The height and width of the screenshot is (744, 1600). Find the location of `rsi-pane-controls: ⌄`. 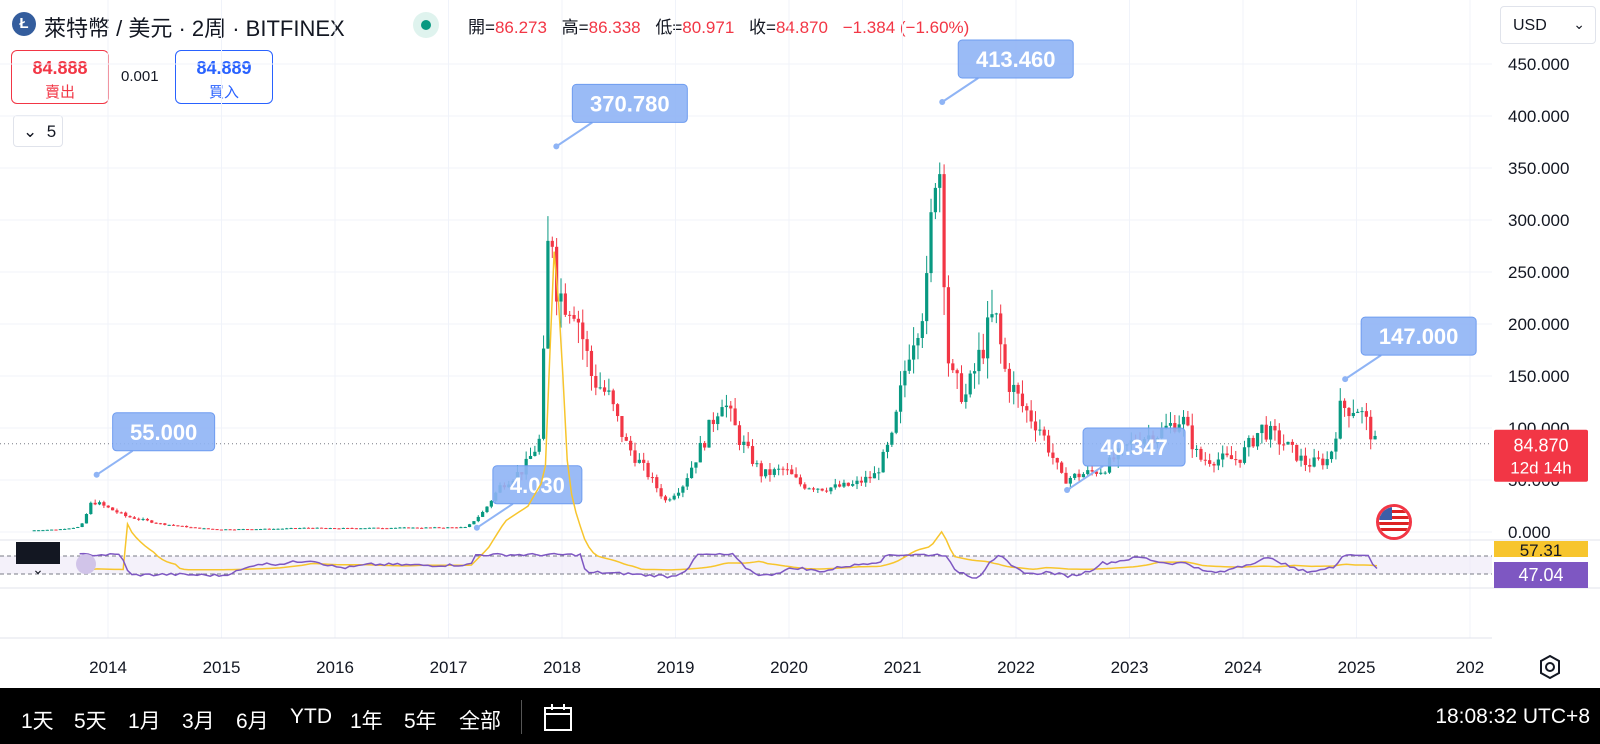

rsi-pane-controls: ⌄ is located at coordinates (41, 560).